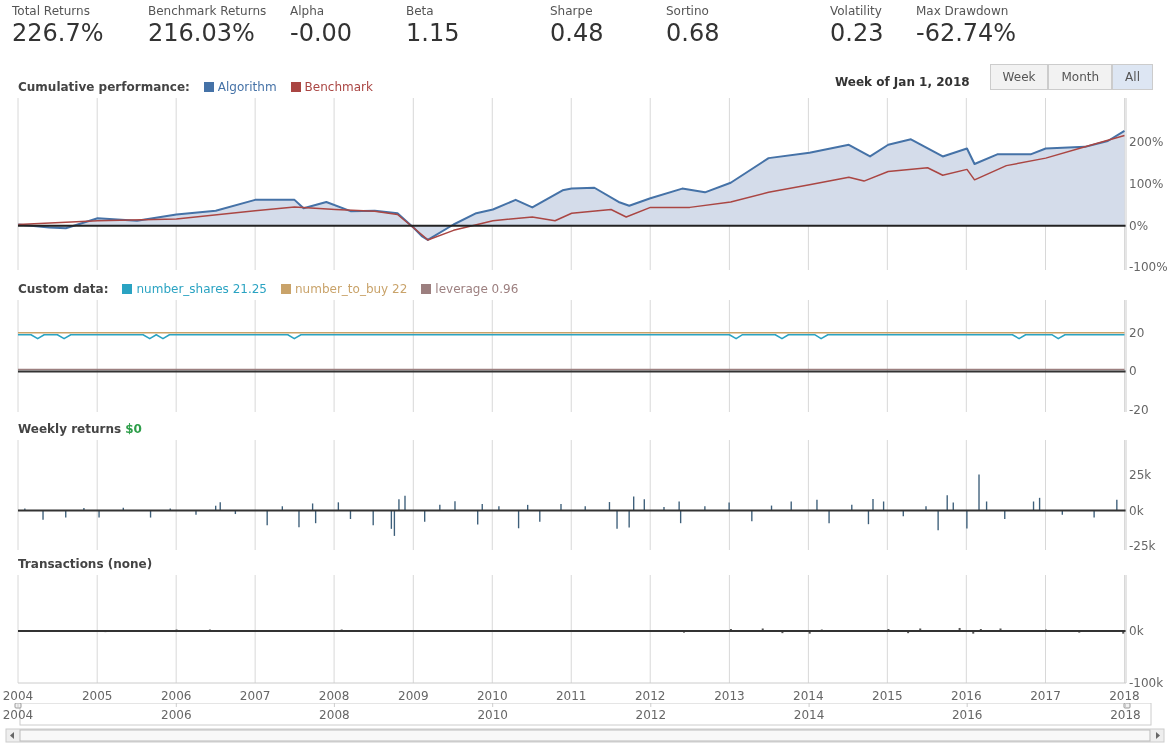  Describe the element at coordinates (1125, 715) in the screenshot. I see `x2-tick-label: 2018` at that location.